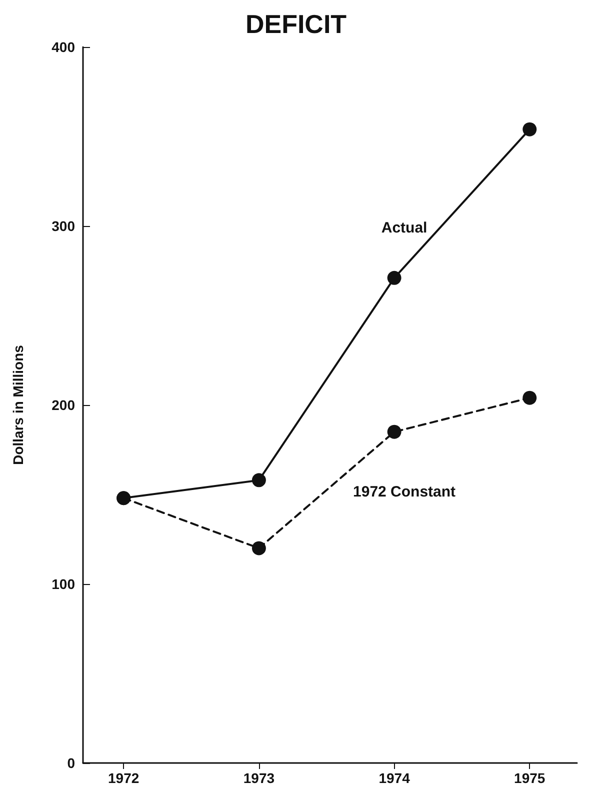 The width and height of the screenshot is (592, 797). Describe the element at coordinates (259, 778) in the screenshot. I see `x-tick-label: 1973` at that location.